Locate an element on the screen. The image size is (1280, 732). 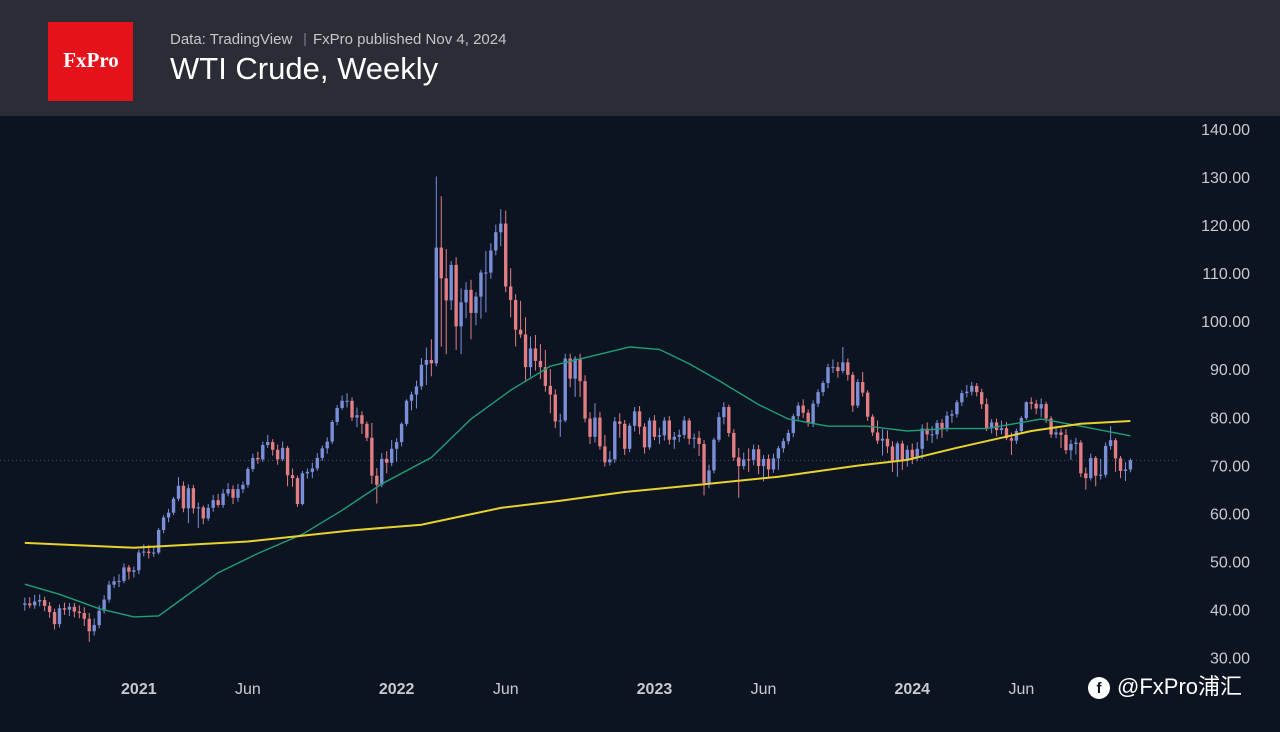
y-tick-label: 90.00 is located at coordinates (1230, 370).